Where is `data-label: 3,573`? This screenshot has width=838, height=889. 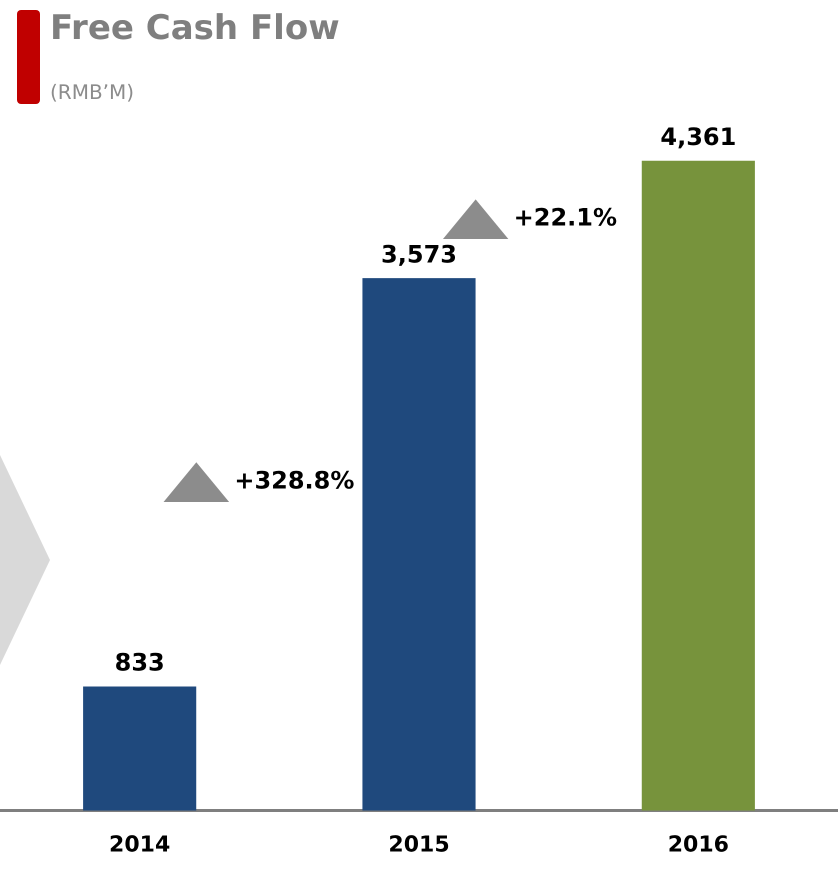
data-label: 3,573 is located at coordinates (419, 254).